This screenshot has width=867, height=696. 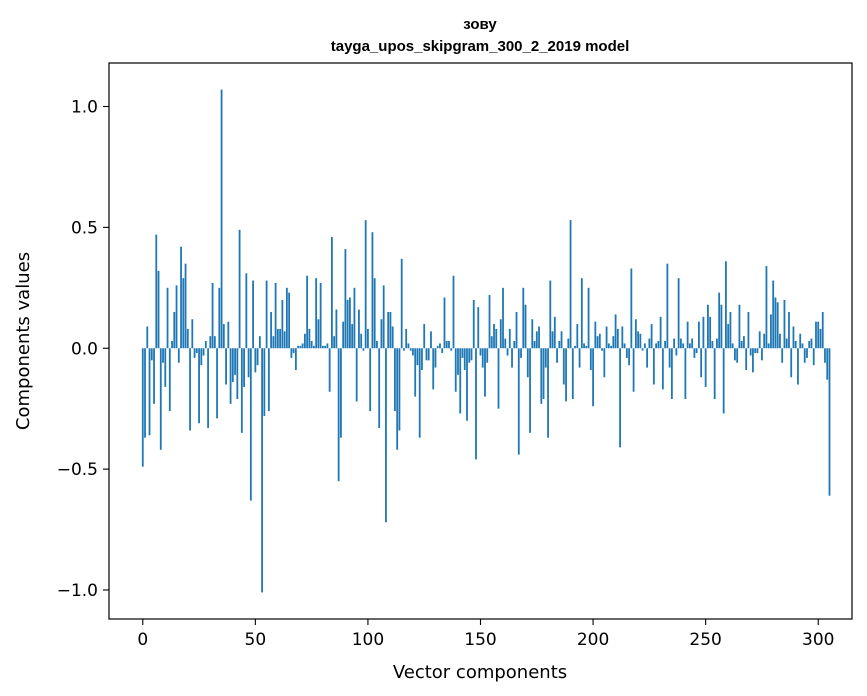 I want to click on y-axis-label: Components values, so click(x=23, y=341).